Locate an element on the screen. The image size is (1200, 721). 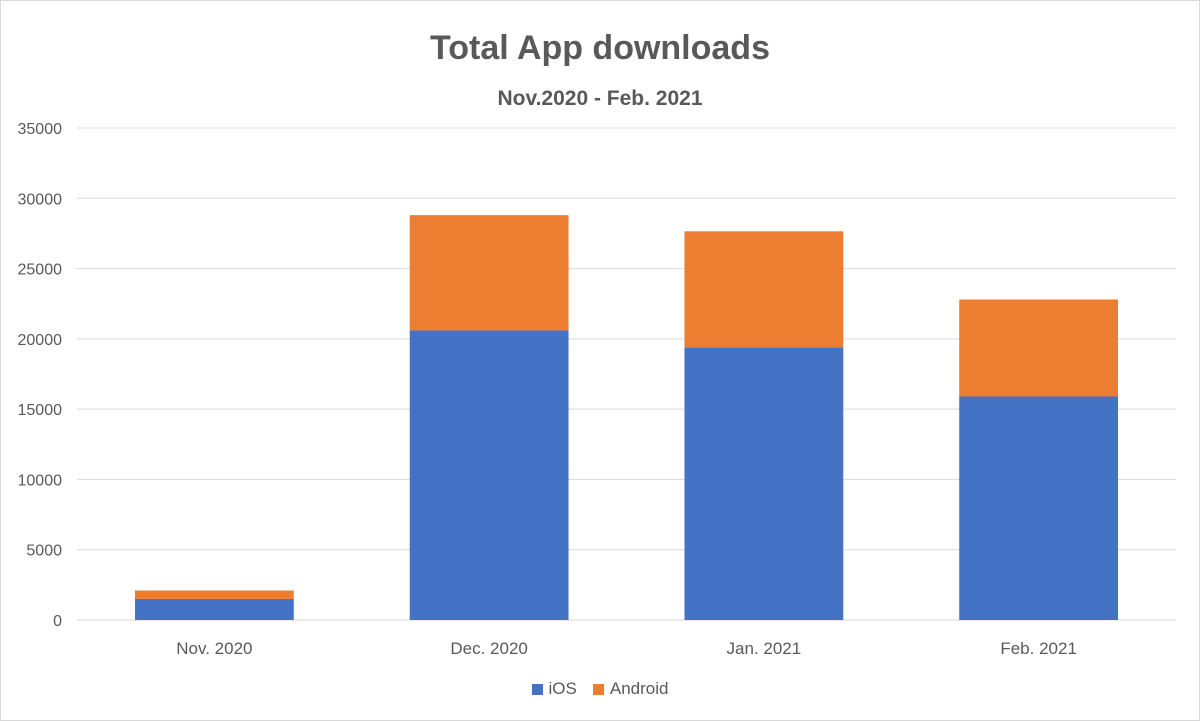
y-tick-label: 10000 is located at coordinates (40, 480).